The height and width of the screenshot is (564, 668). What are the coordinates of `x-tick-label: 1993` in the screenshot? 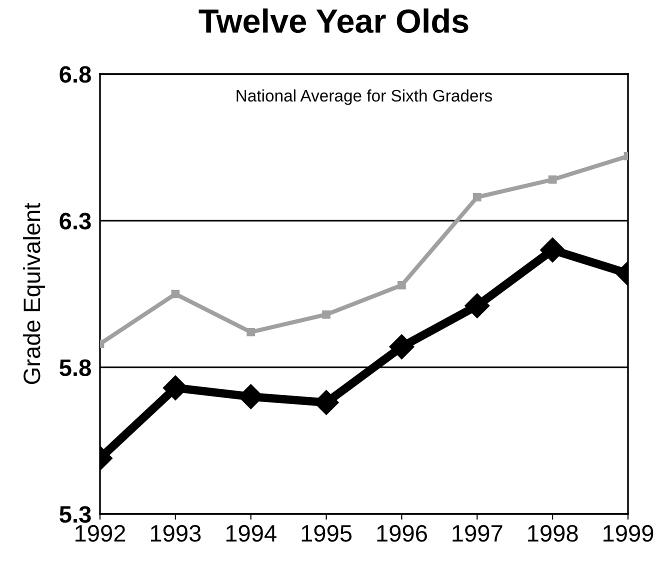 It's located at (175, 533).